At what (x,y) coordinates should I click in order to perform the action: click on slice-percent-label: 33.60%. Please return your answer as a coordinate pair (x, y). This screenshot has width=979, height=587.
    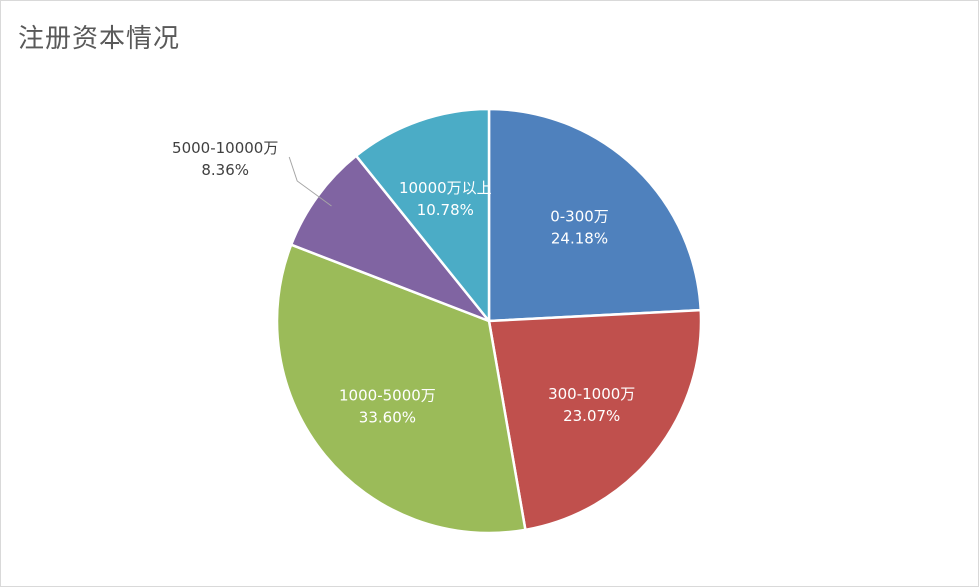
    Looking at the image, I should click on (387, 417).